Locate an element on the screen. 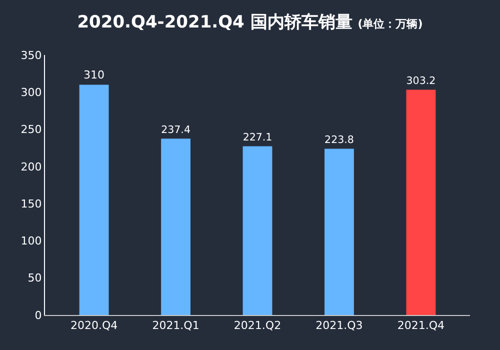 Image resolution: width=500 pixels, height=350 pixels. data-label: 303.2 is located at coordinates (421, 80).